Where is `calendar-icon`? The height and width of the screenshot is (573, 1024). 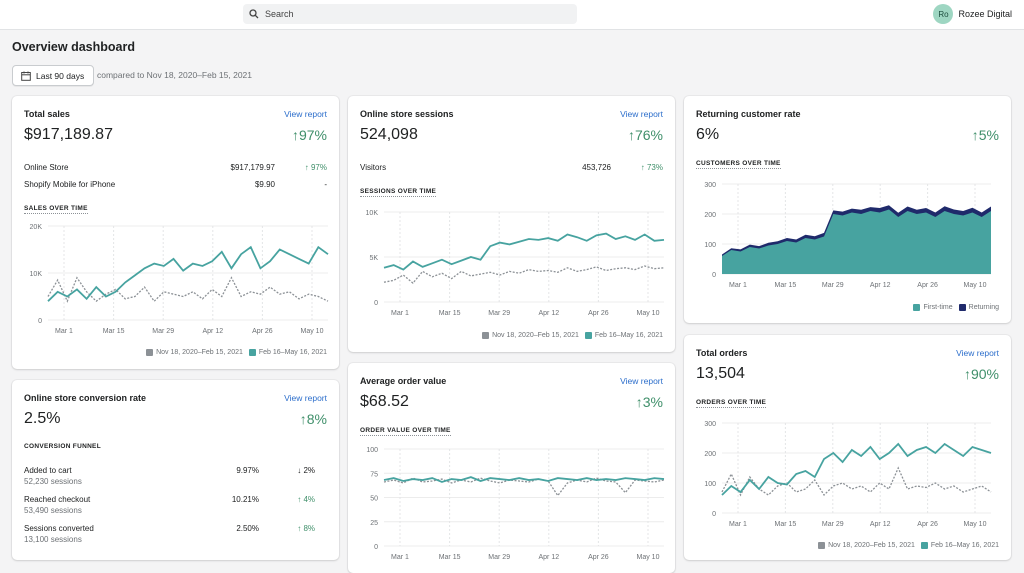
calendar-icon is located at coordinates (26, 76).